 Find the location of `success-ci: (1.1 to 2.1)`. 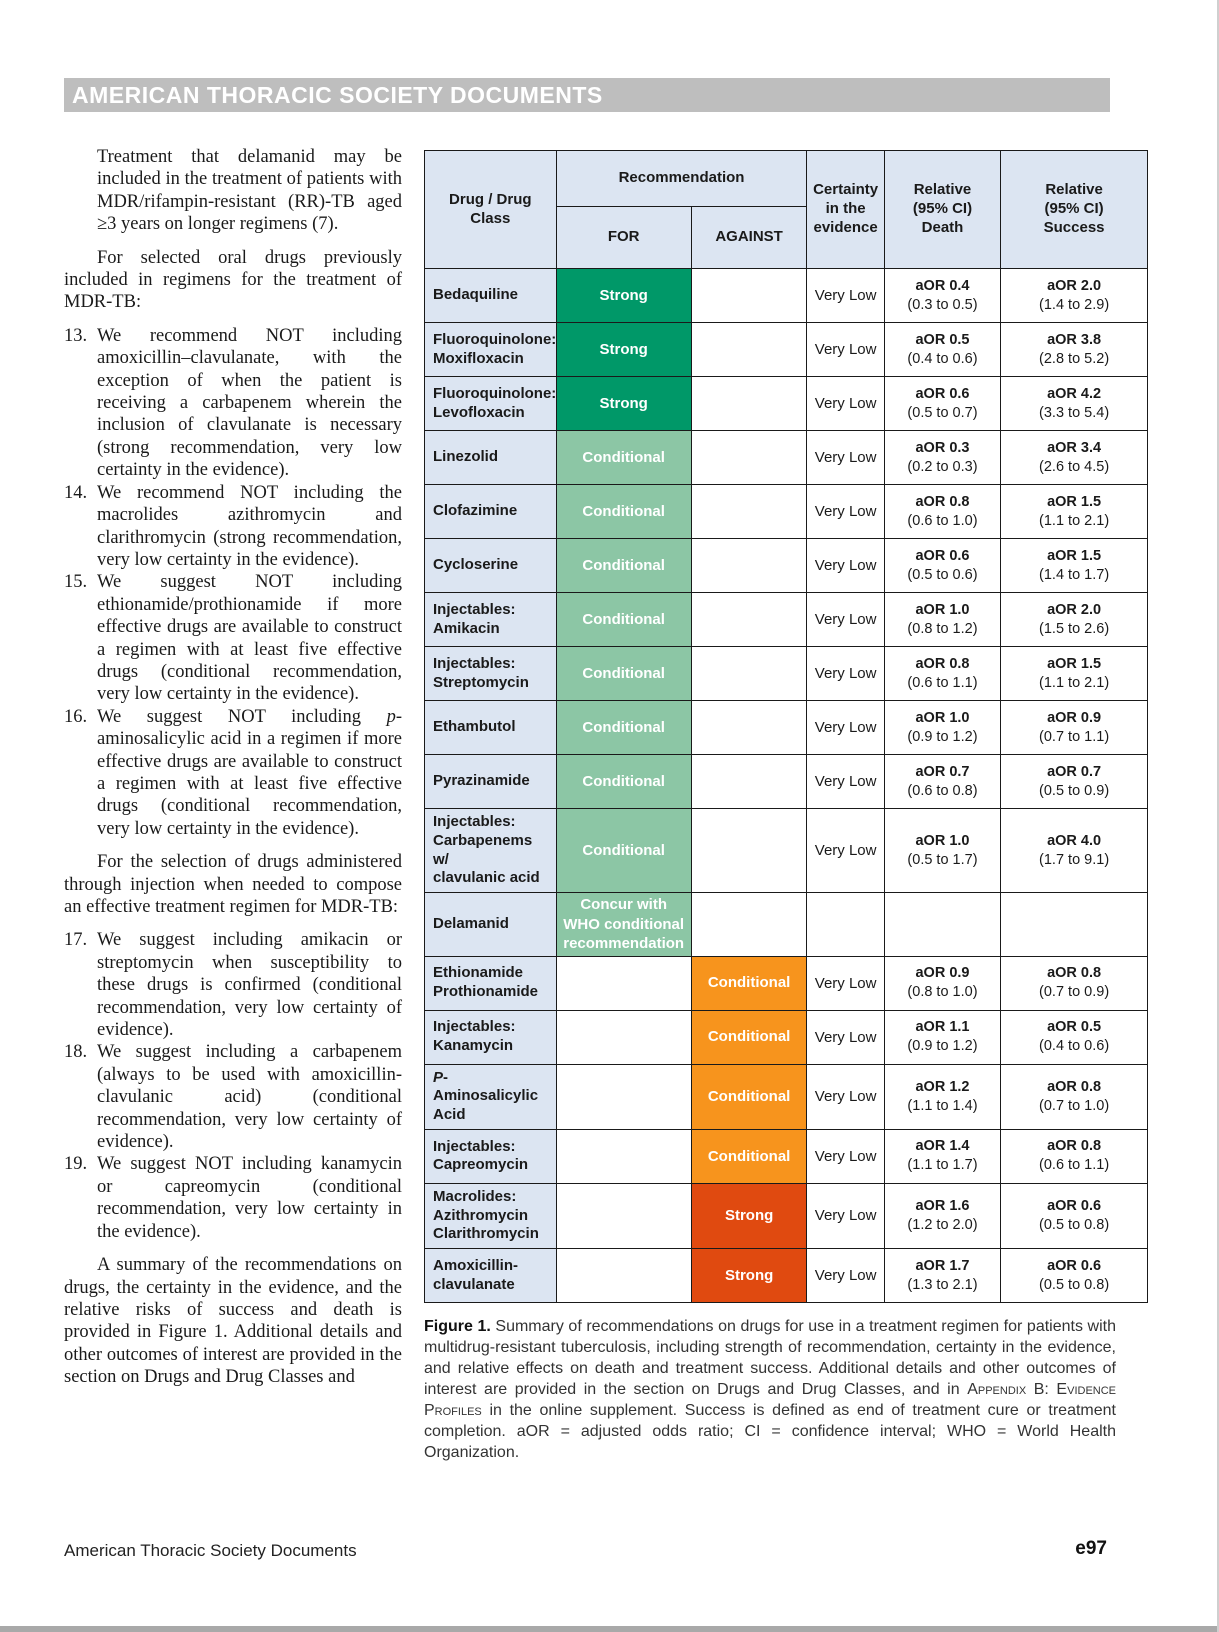

success-ci: (1.1 to 2.1) is located at coordinates (1074, 520).